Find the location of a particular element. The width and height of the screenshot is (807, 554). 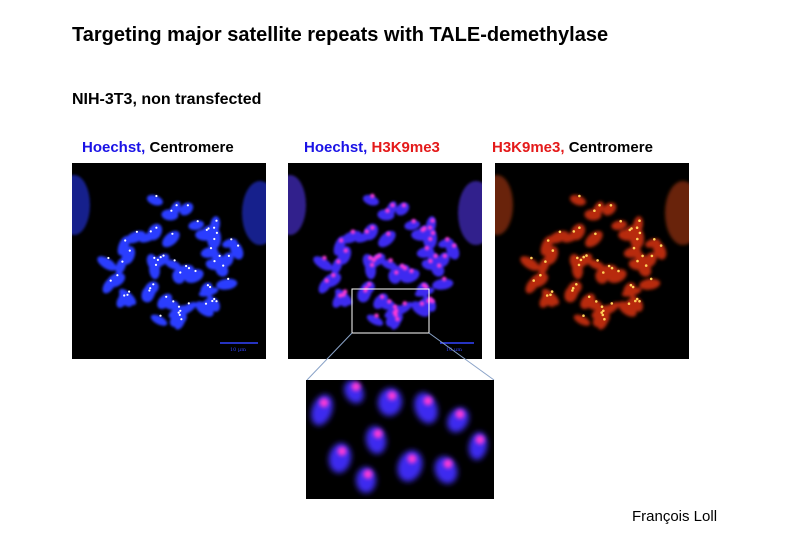

micrograph-hoechst-centromere: 10 µm is located at coordinates (169, 261).